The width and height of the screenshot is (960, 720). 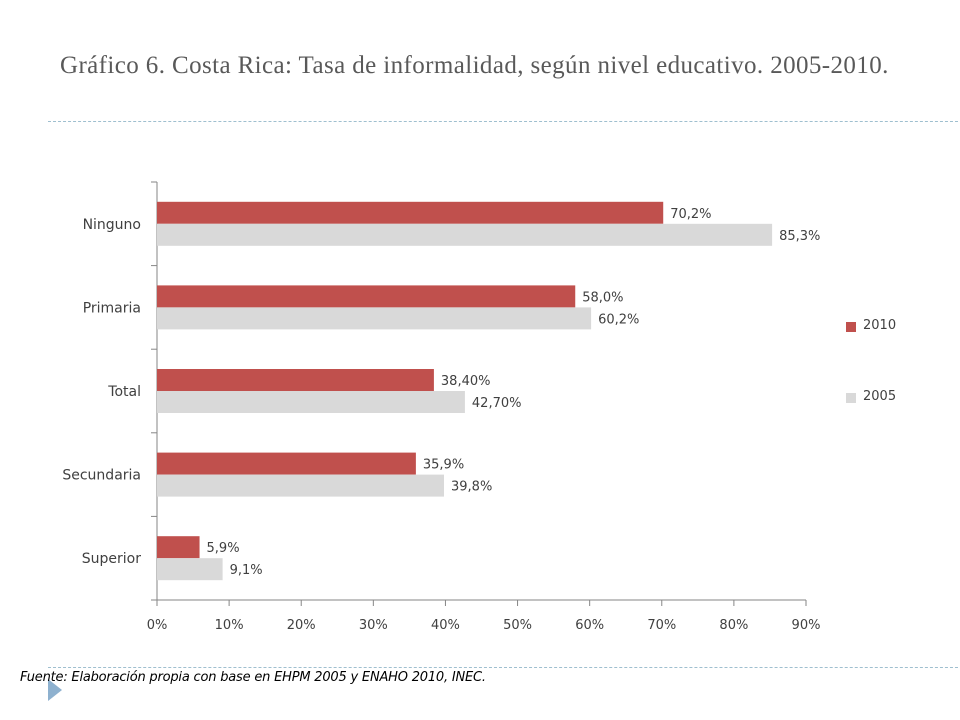 I want to click on title-divider, so click(x=504, y=121).